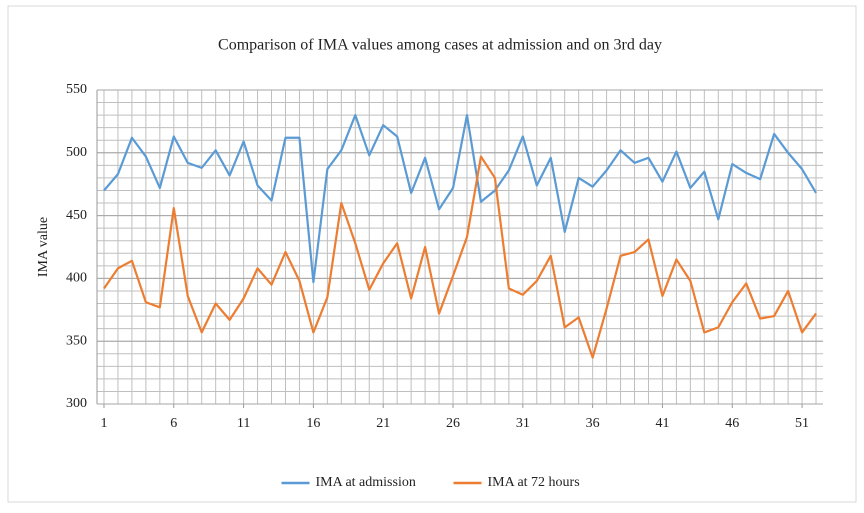  Describe the element at coordinates (76, 278) in the screenshot. I see `y-tick-label: 400` at that location.